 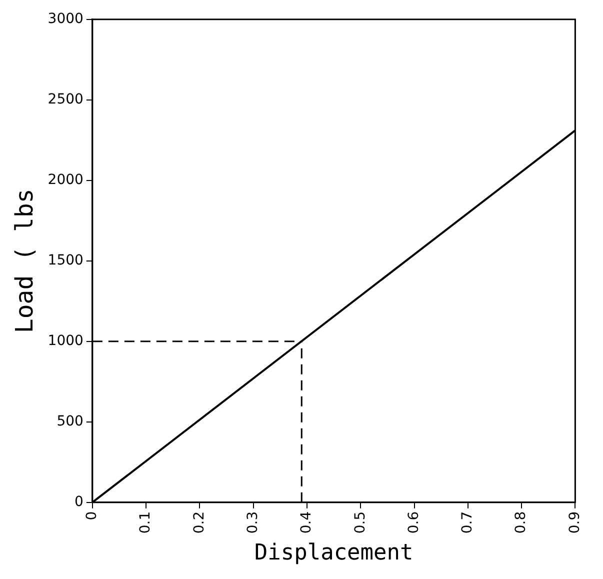 I want to click on x-tick-label: 0.1, so click(x=146, y=522).